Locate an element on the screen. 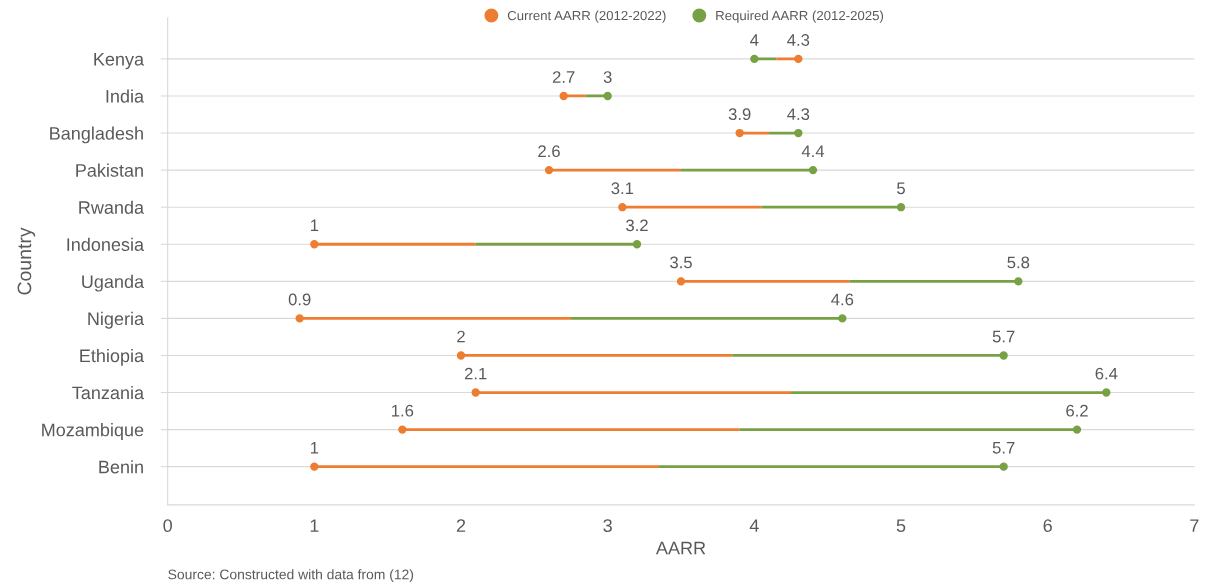 This screenshot has height=585, width=1215. y-tick-label: Uganda is located at coordinates (113, 283).